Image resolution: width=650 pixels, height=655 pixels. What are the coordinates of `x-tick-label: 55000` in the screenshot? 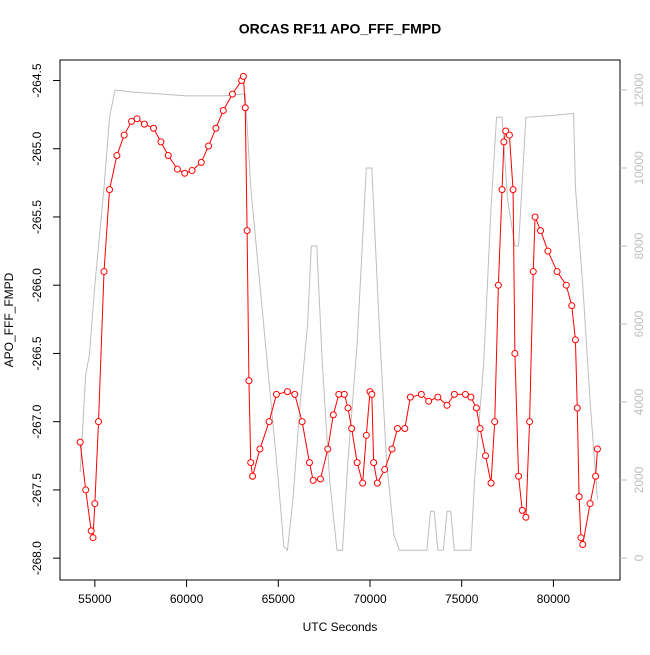 It's located at (95, 599).